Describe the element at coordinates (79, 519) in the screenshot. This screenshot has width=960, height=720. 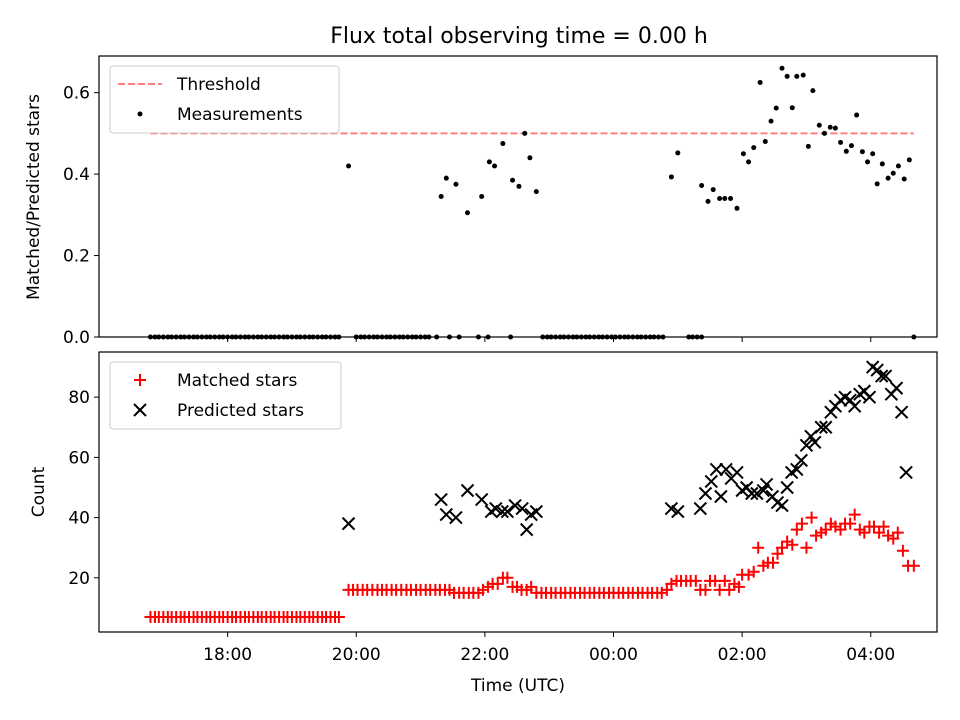
I see `count-y-tick-label: 40` at that location.